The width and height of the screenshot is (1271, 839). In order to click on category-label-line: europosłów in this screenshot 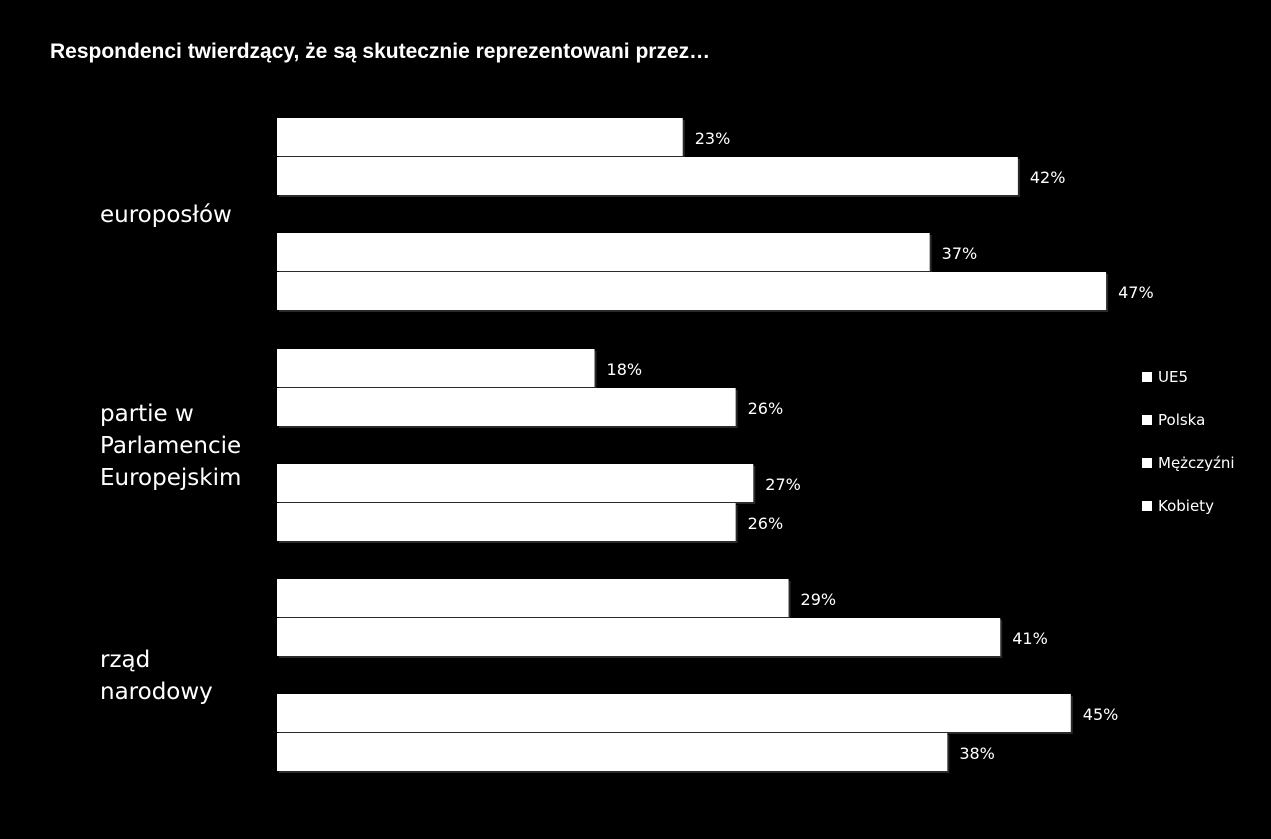, I will do `click(166, 215)`.